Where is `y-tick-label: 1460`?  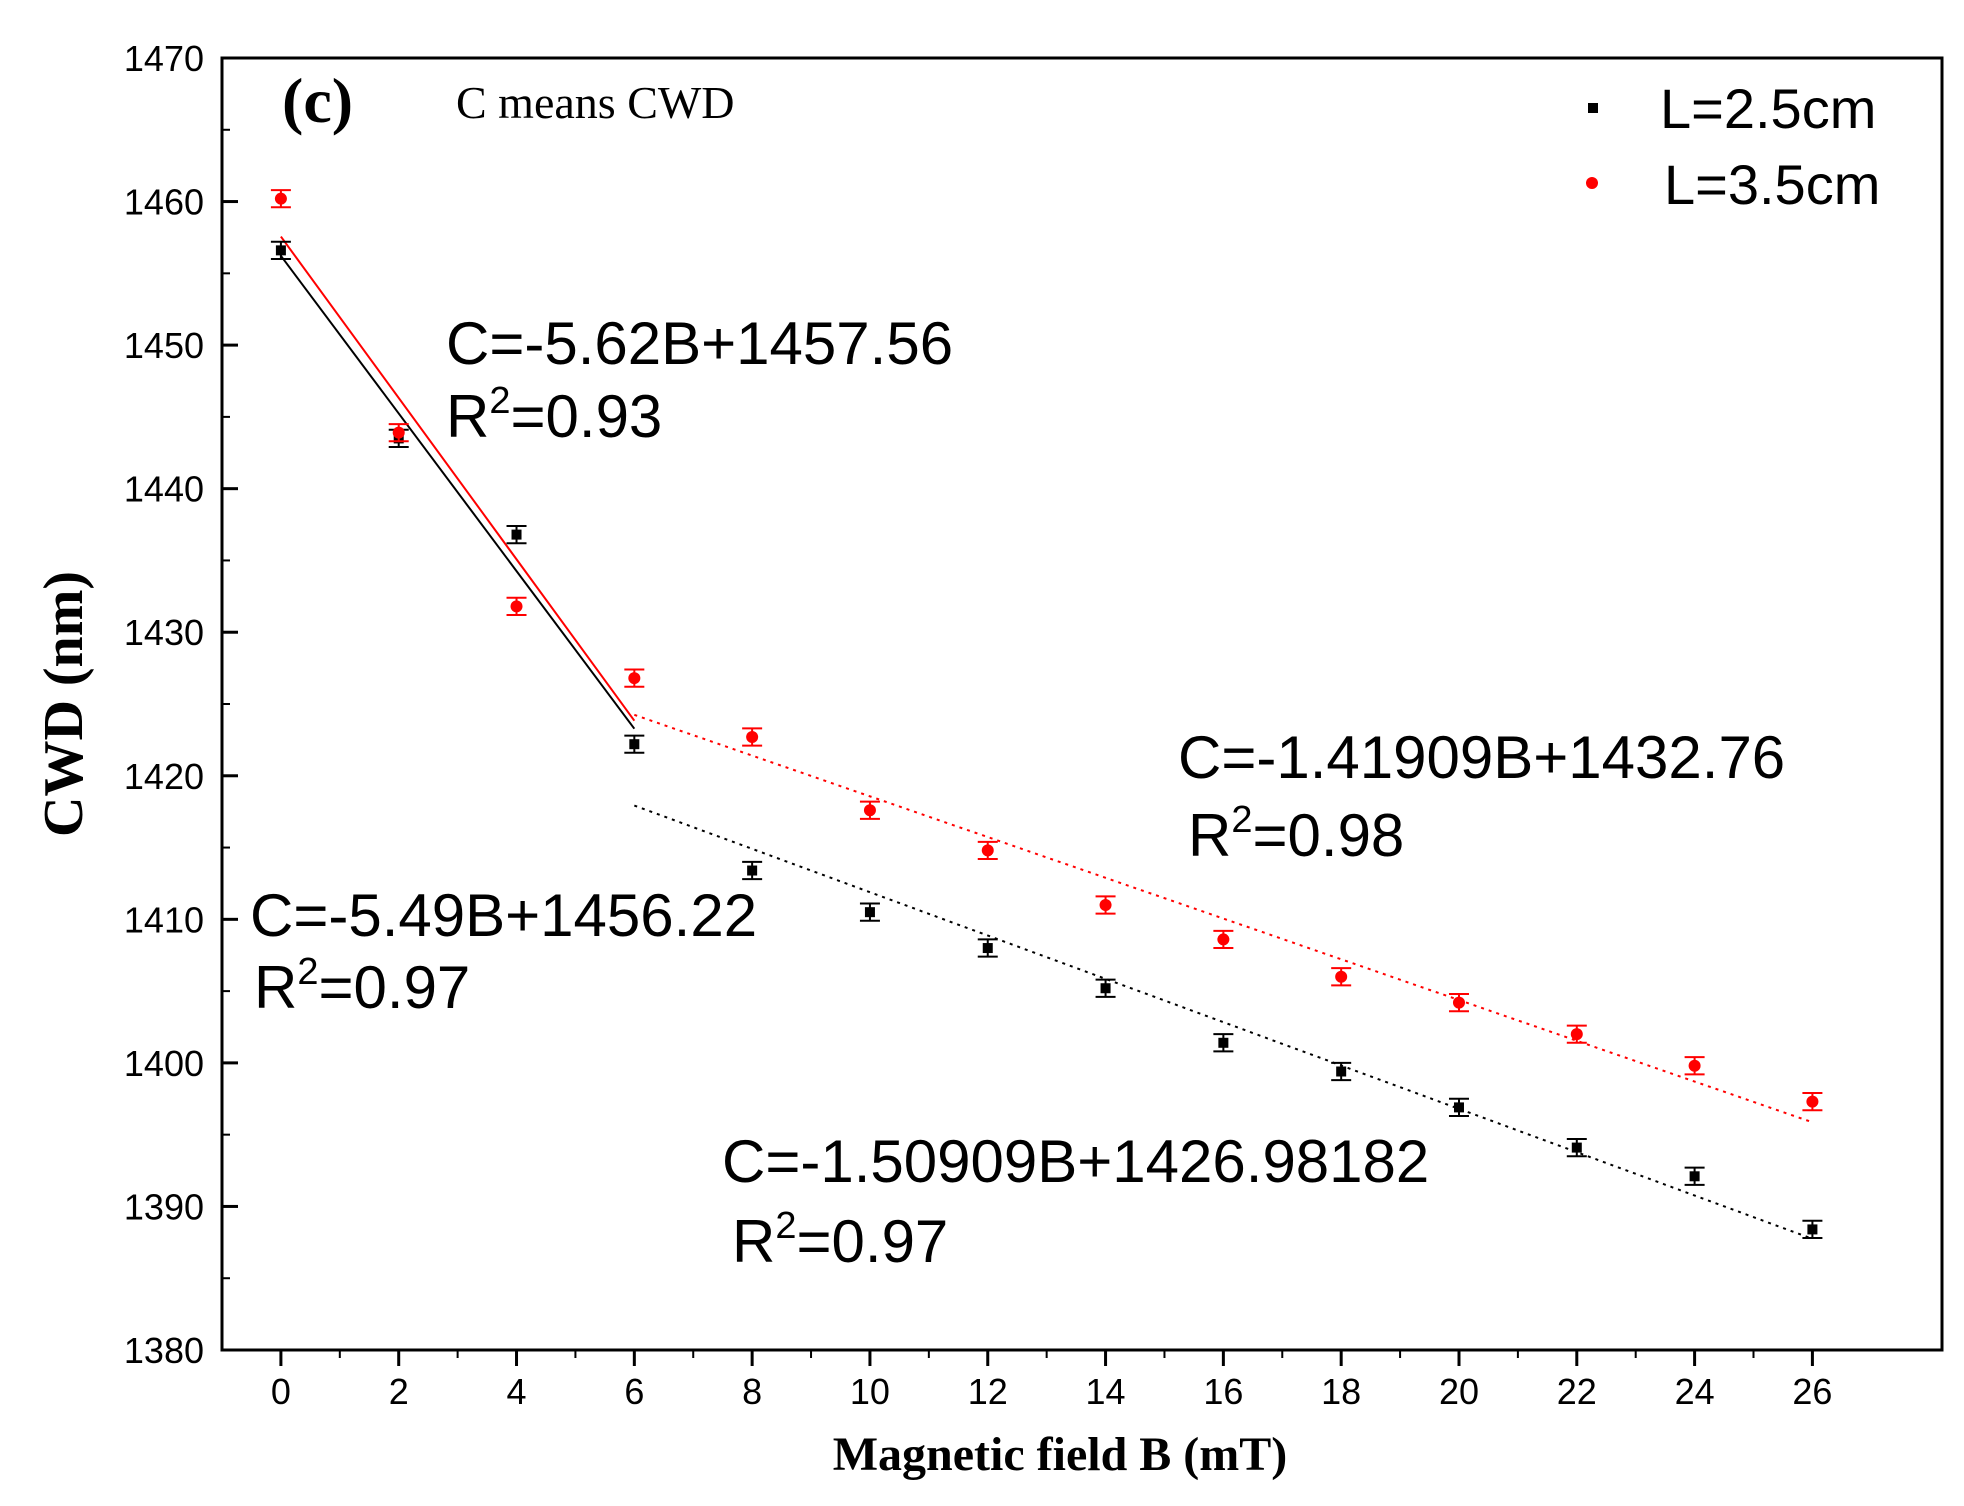
y-tick-label: 1460 is located at coordinates (164, 202).